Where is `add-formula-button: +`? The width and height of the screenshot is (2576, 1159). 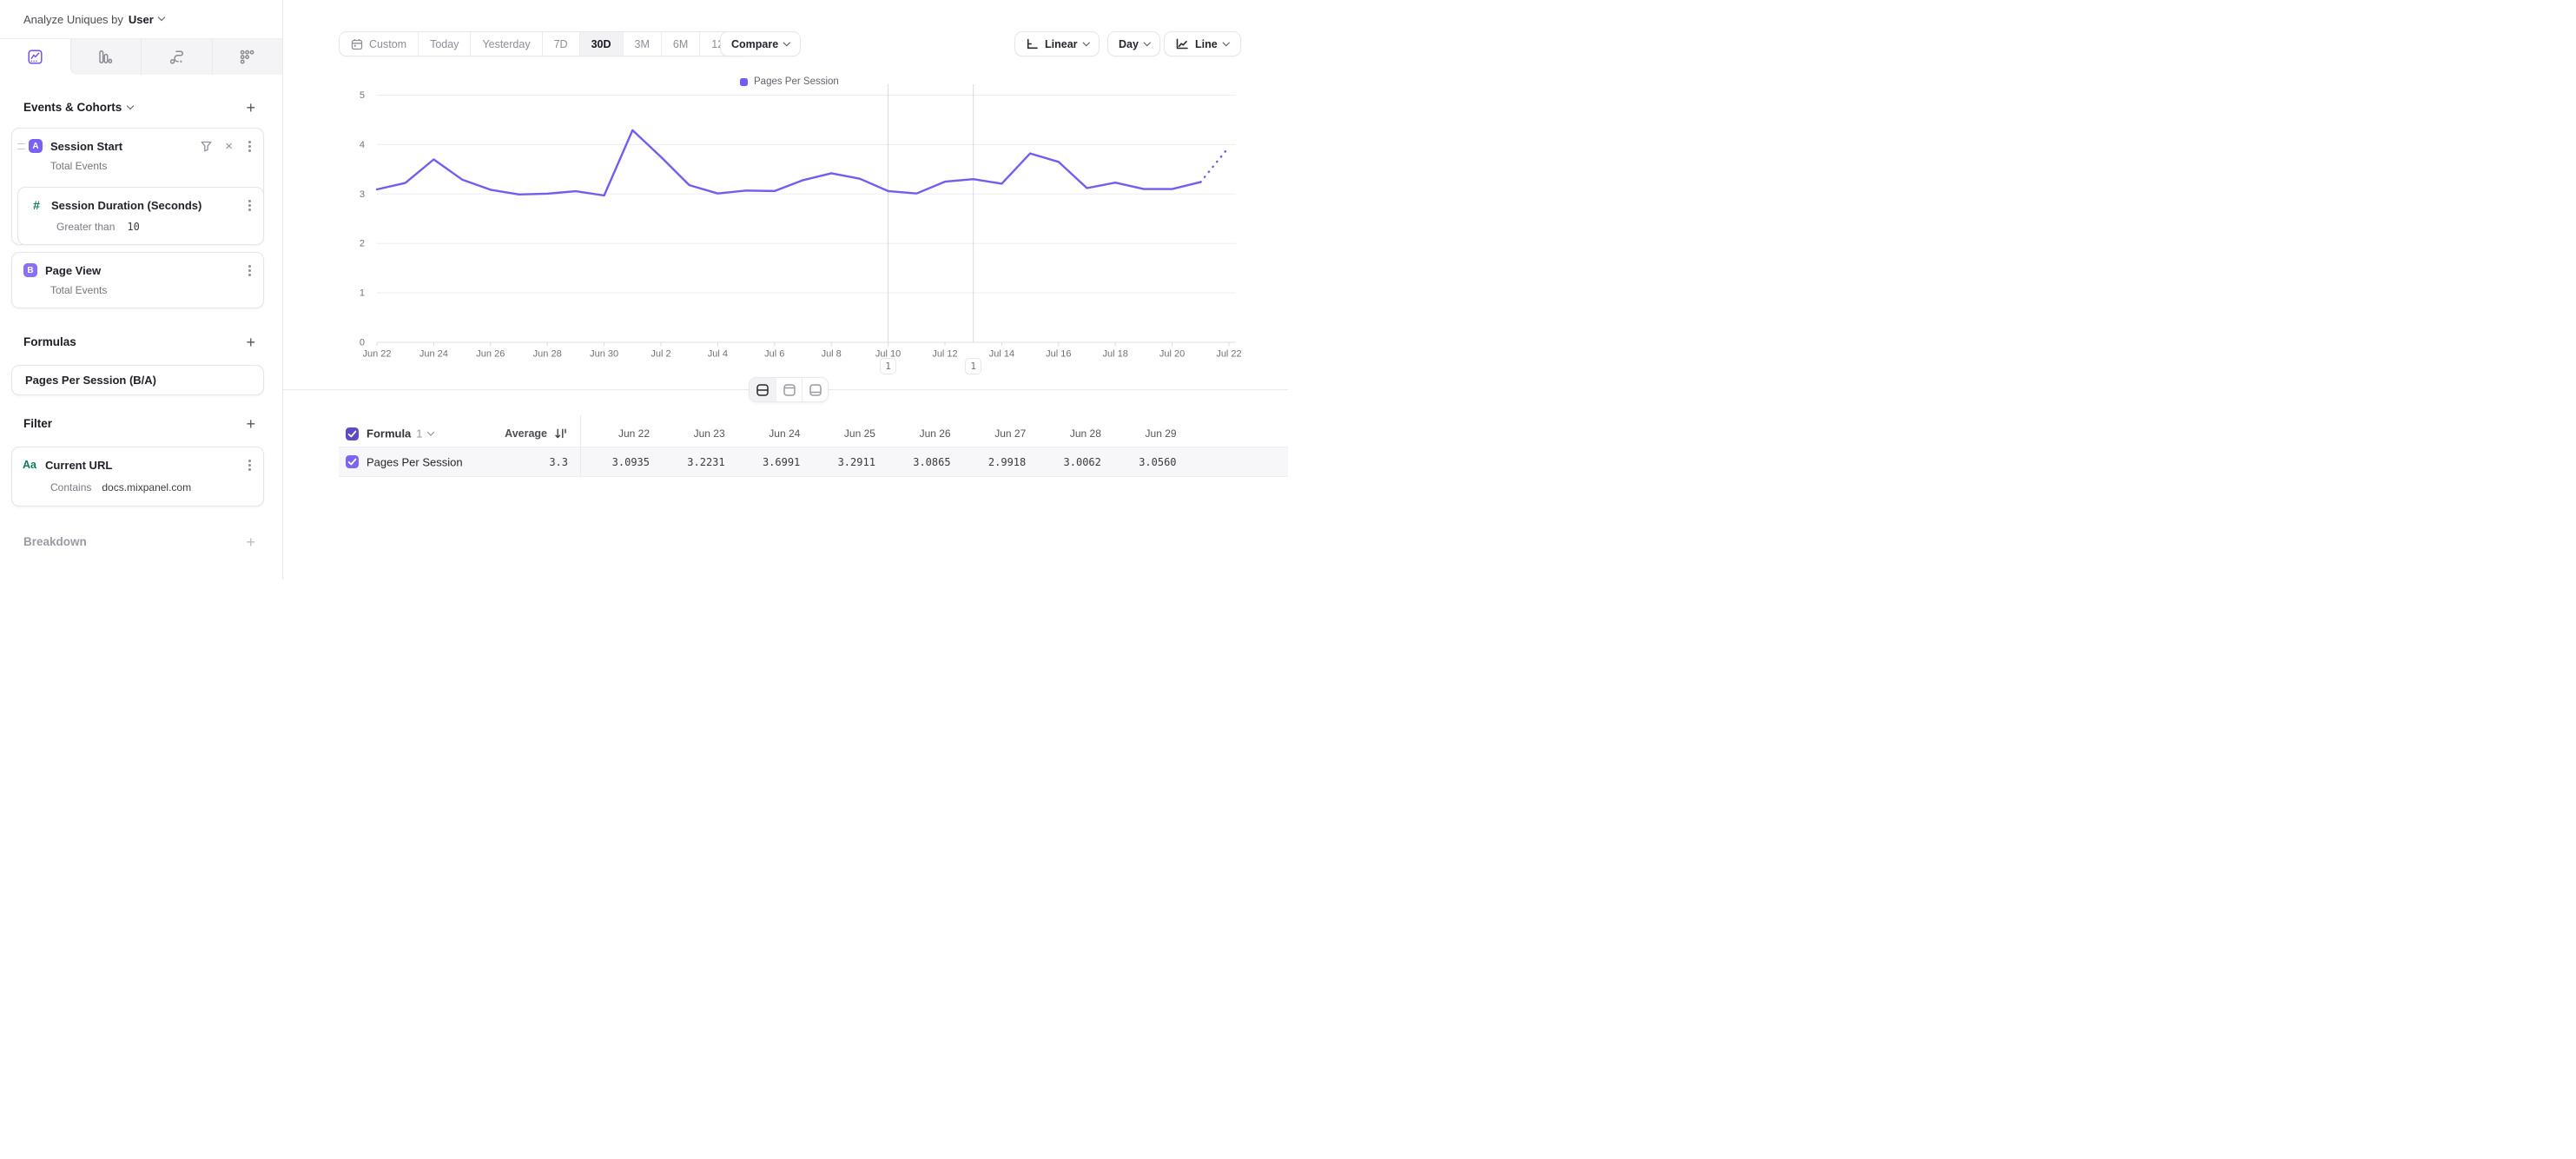
add-formula-button: + is located at coordinates (251, 342).